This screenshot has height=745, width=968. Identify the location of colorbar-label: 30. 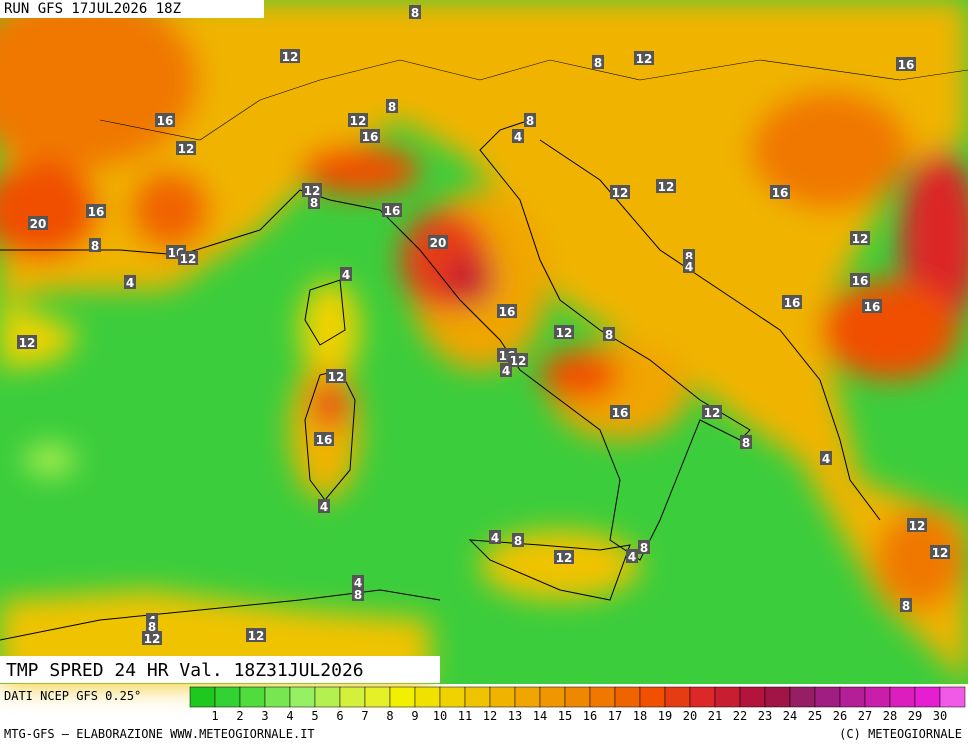
(940, 716).